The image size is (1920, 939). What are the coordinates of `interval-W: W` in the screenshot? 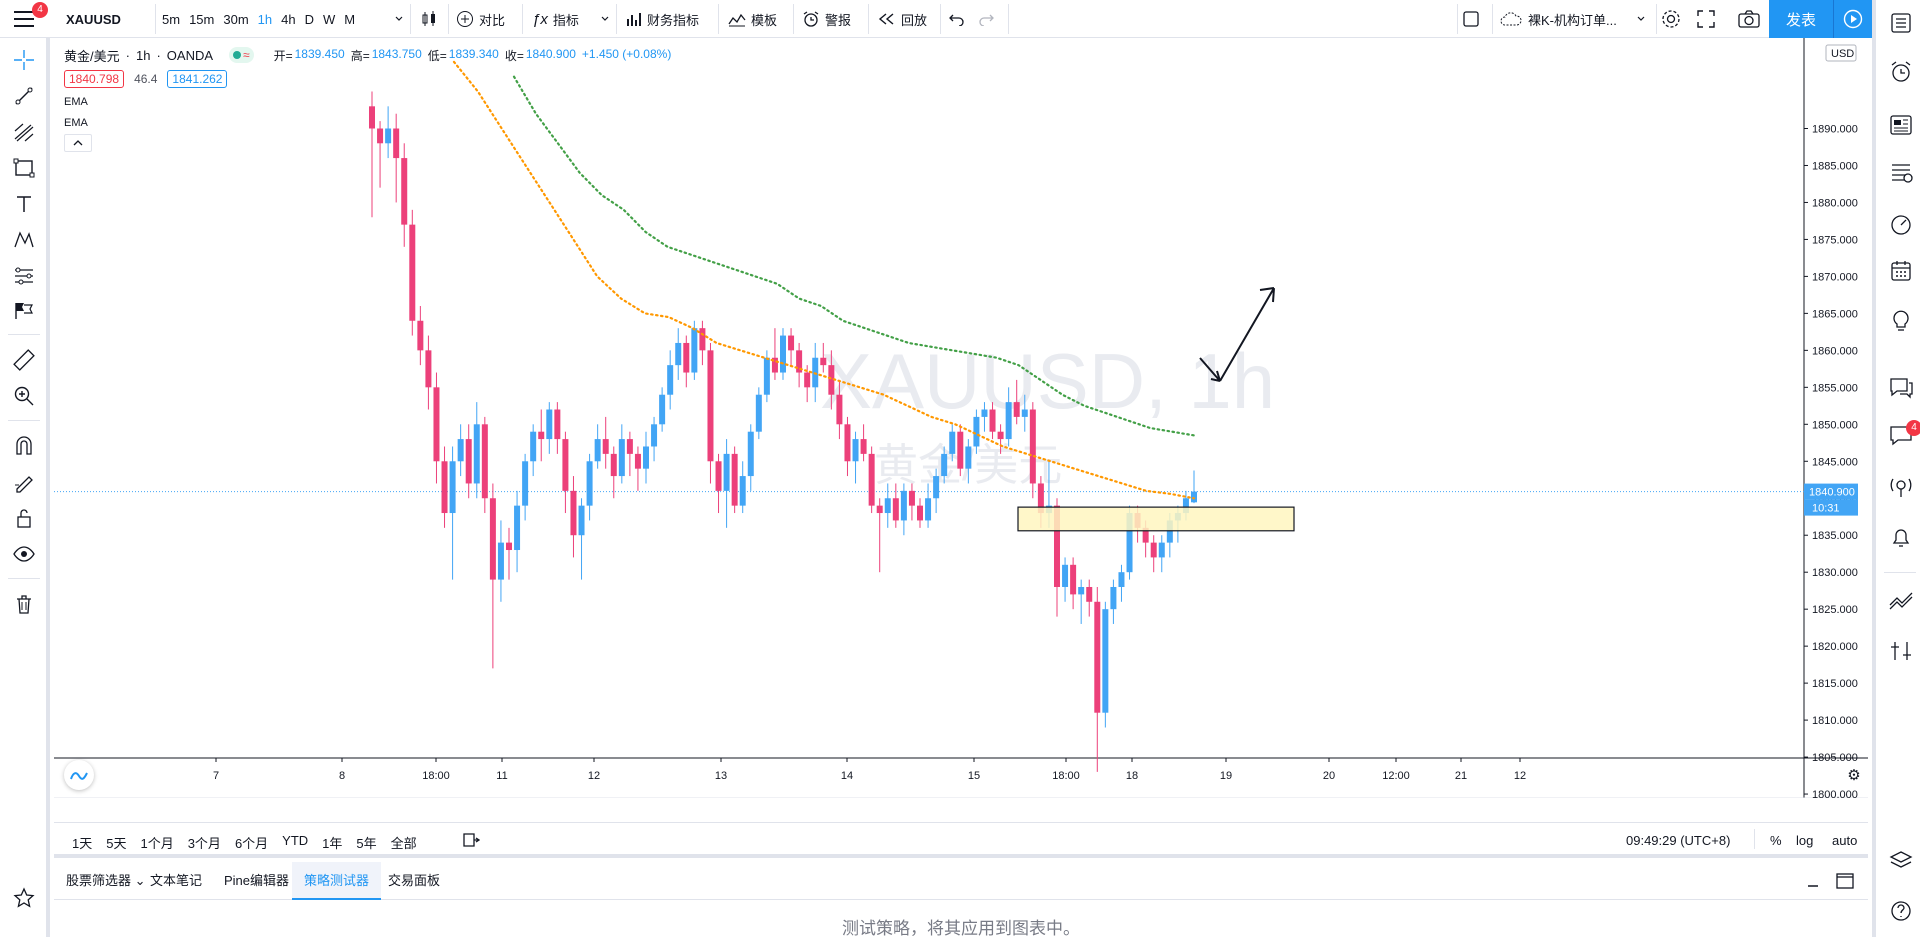 It's located at (329, 19).